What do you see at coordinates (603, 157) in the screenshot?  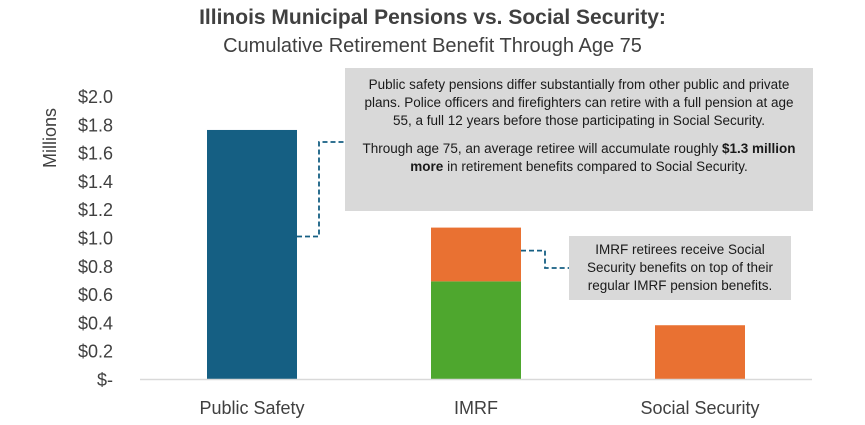 I see `annotation-highlight: $1.3 million more` at bounding box center [603, 157].